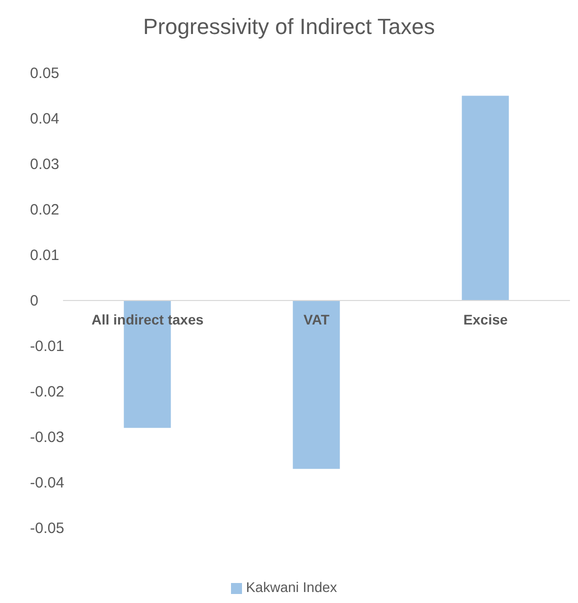 The height and width of the screenshot is (603, 578). What do you see at coordinates (292, 587) in the screenshot?
I see `legend-label: Kakwani Index` at bounding box center [292, 587].